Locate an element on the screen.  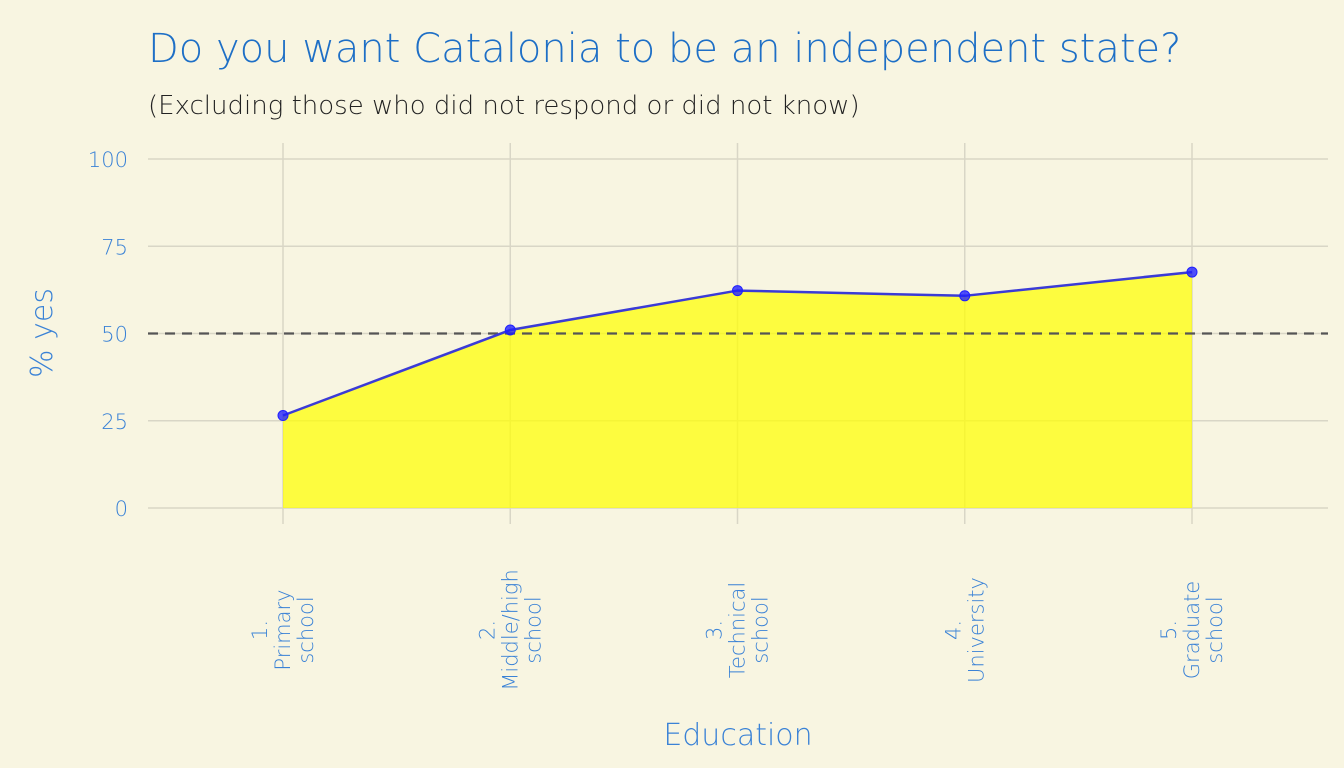
x-tick-label: 3. Technical school is located at coordinates (738, 630).